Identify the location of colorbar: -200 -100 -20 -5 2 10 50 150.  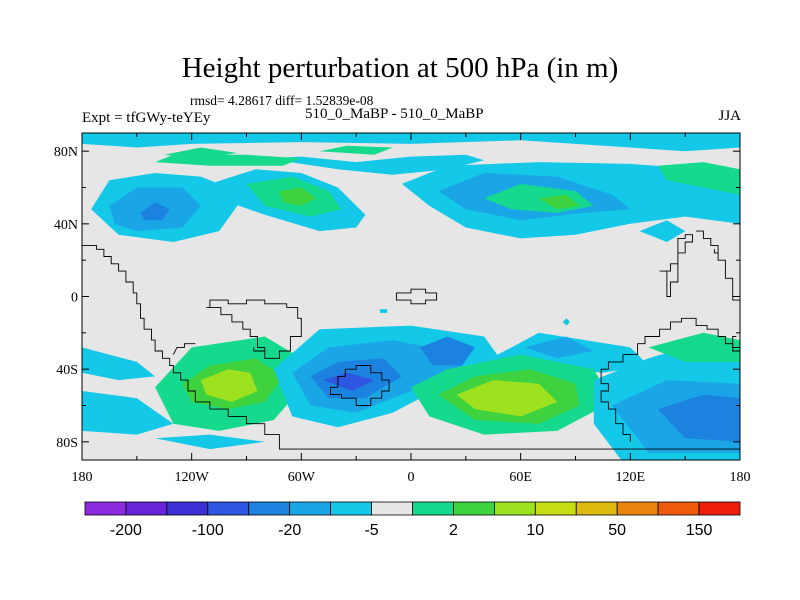
(412, 520).